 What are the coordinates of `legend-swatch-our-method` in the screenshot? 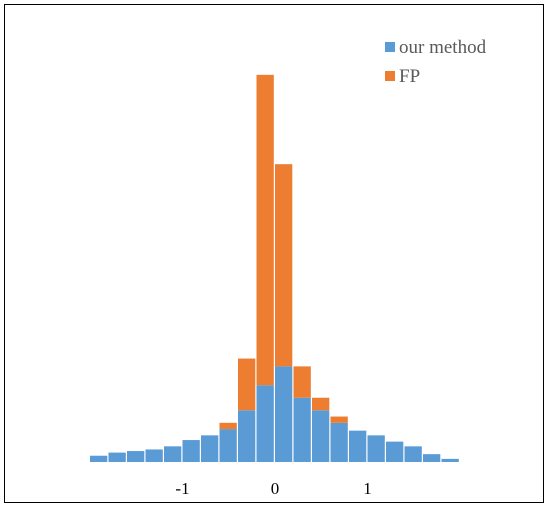 It's located at (390, 47).